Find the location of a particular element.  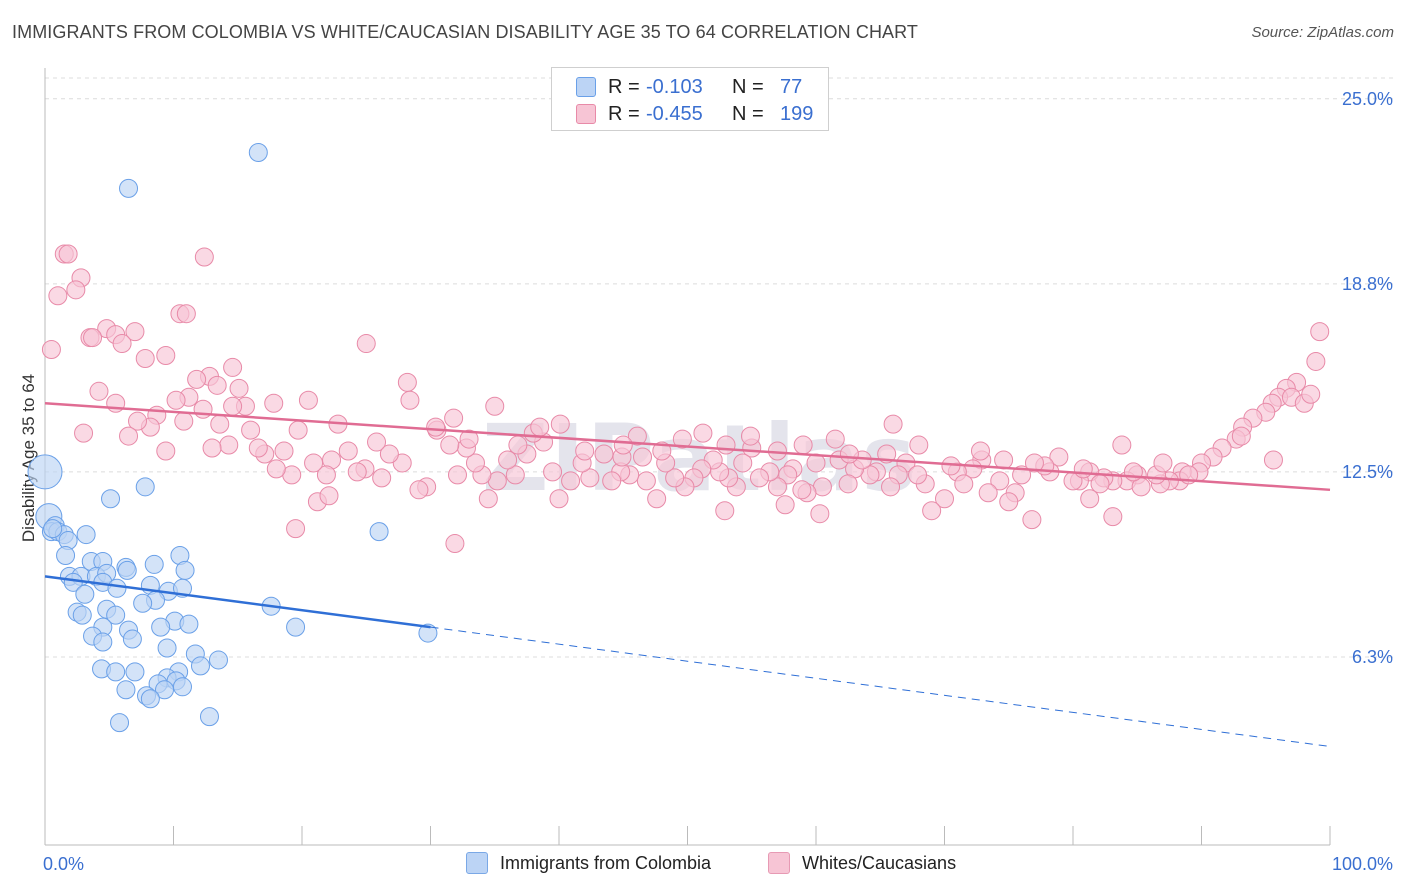

legend-r-value: -0.103 is located at coordinates (674, 86).